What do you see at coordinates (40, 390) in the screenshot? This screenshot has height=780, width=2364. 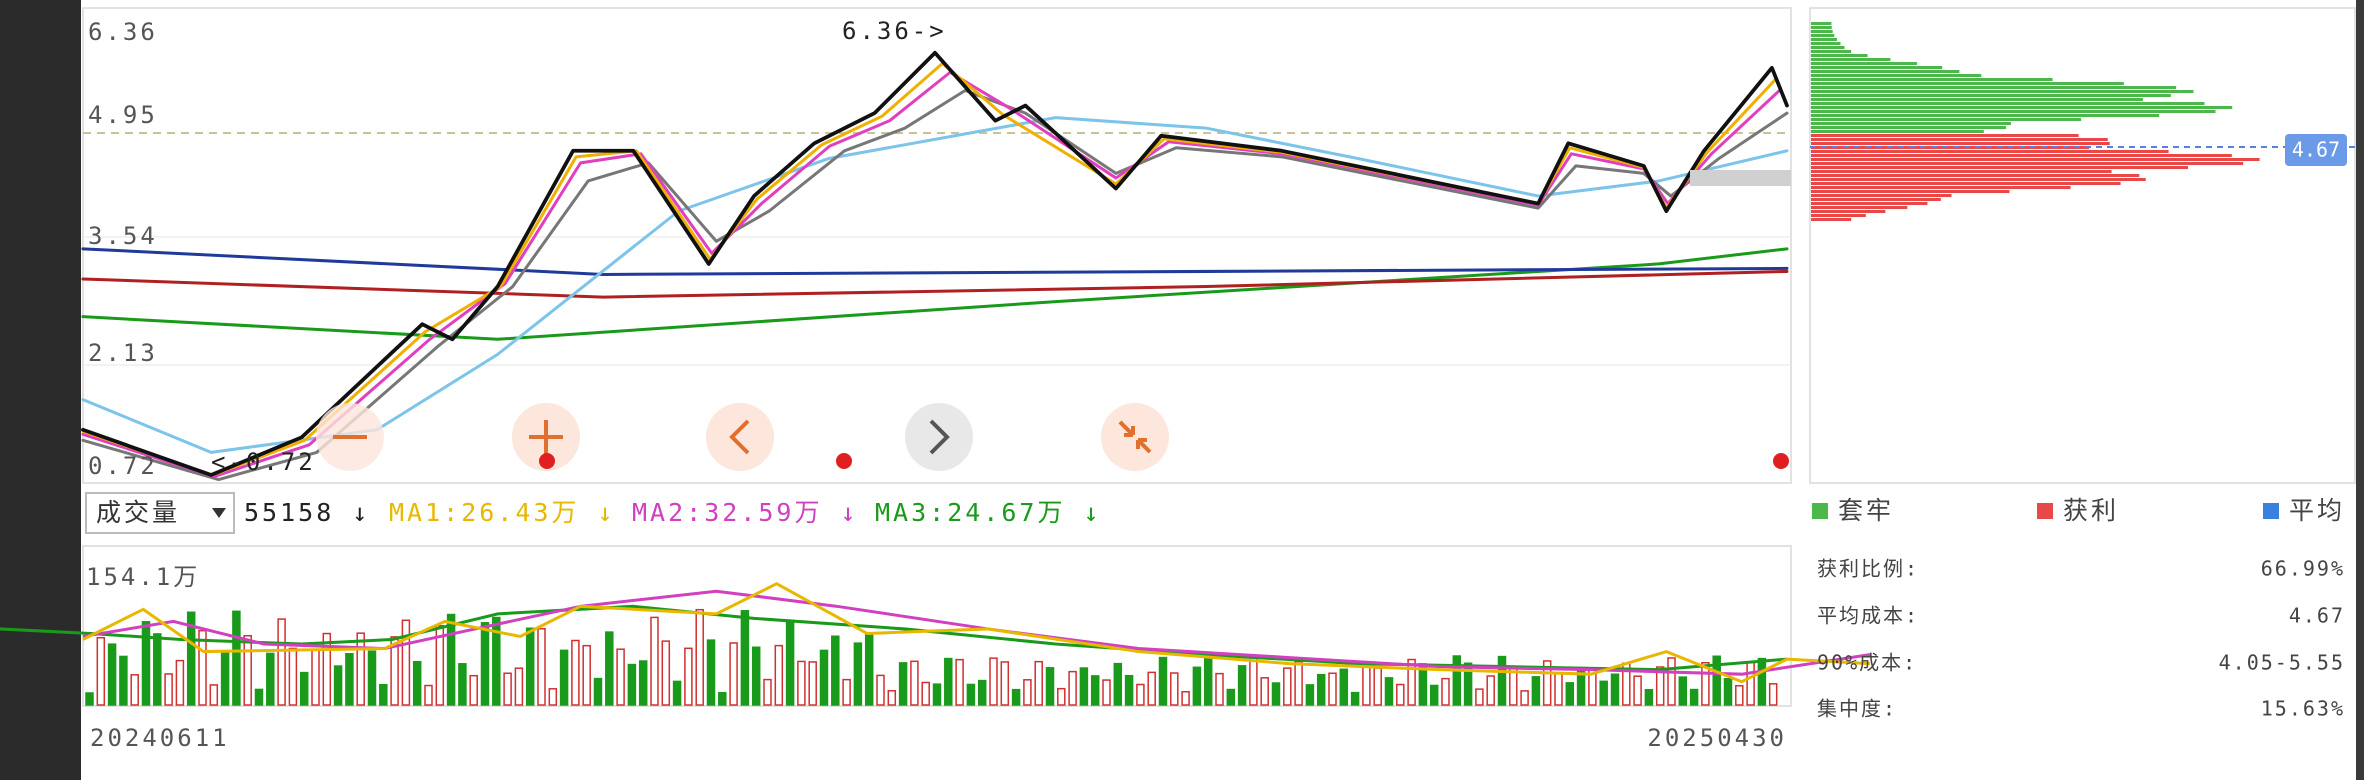 I see `left-bezel` at bounding box center [40, 390].